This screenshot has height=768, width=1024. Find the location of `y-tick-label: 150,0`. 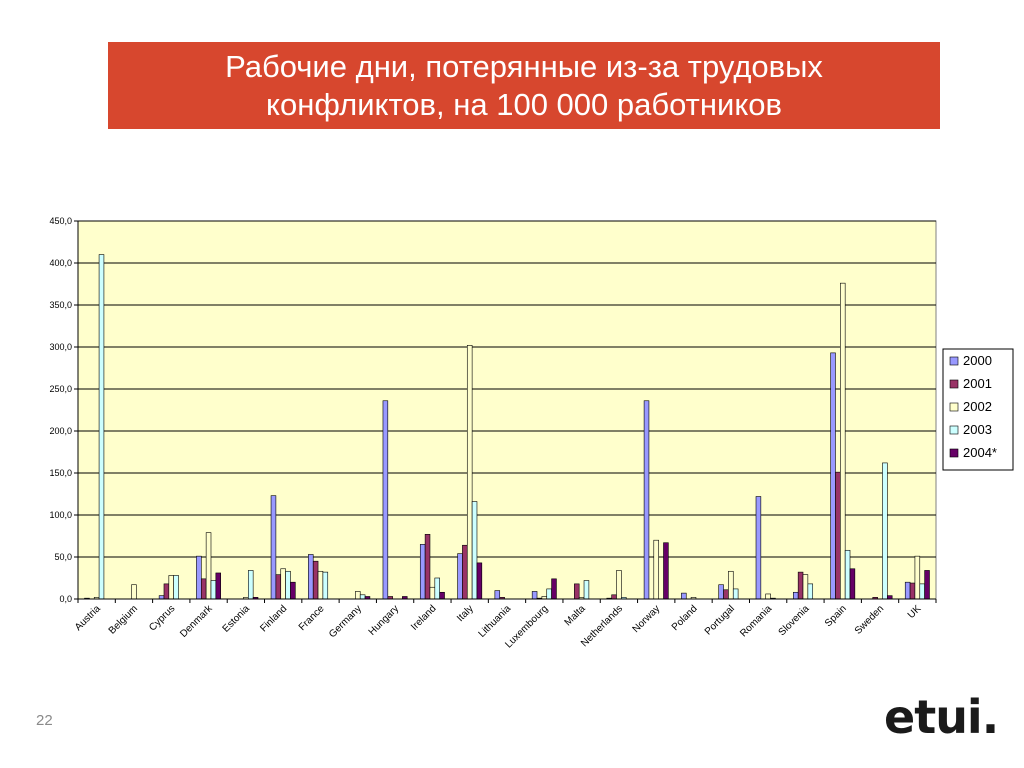

y-tick-label: 150,0 is located at coordinates (60, 473).